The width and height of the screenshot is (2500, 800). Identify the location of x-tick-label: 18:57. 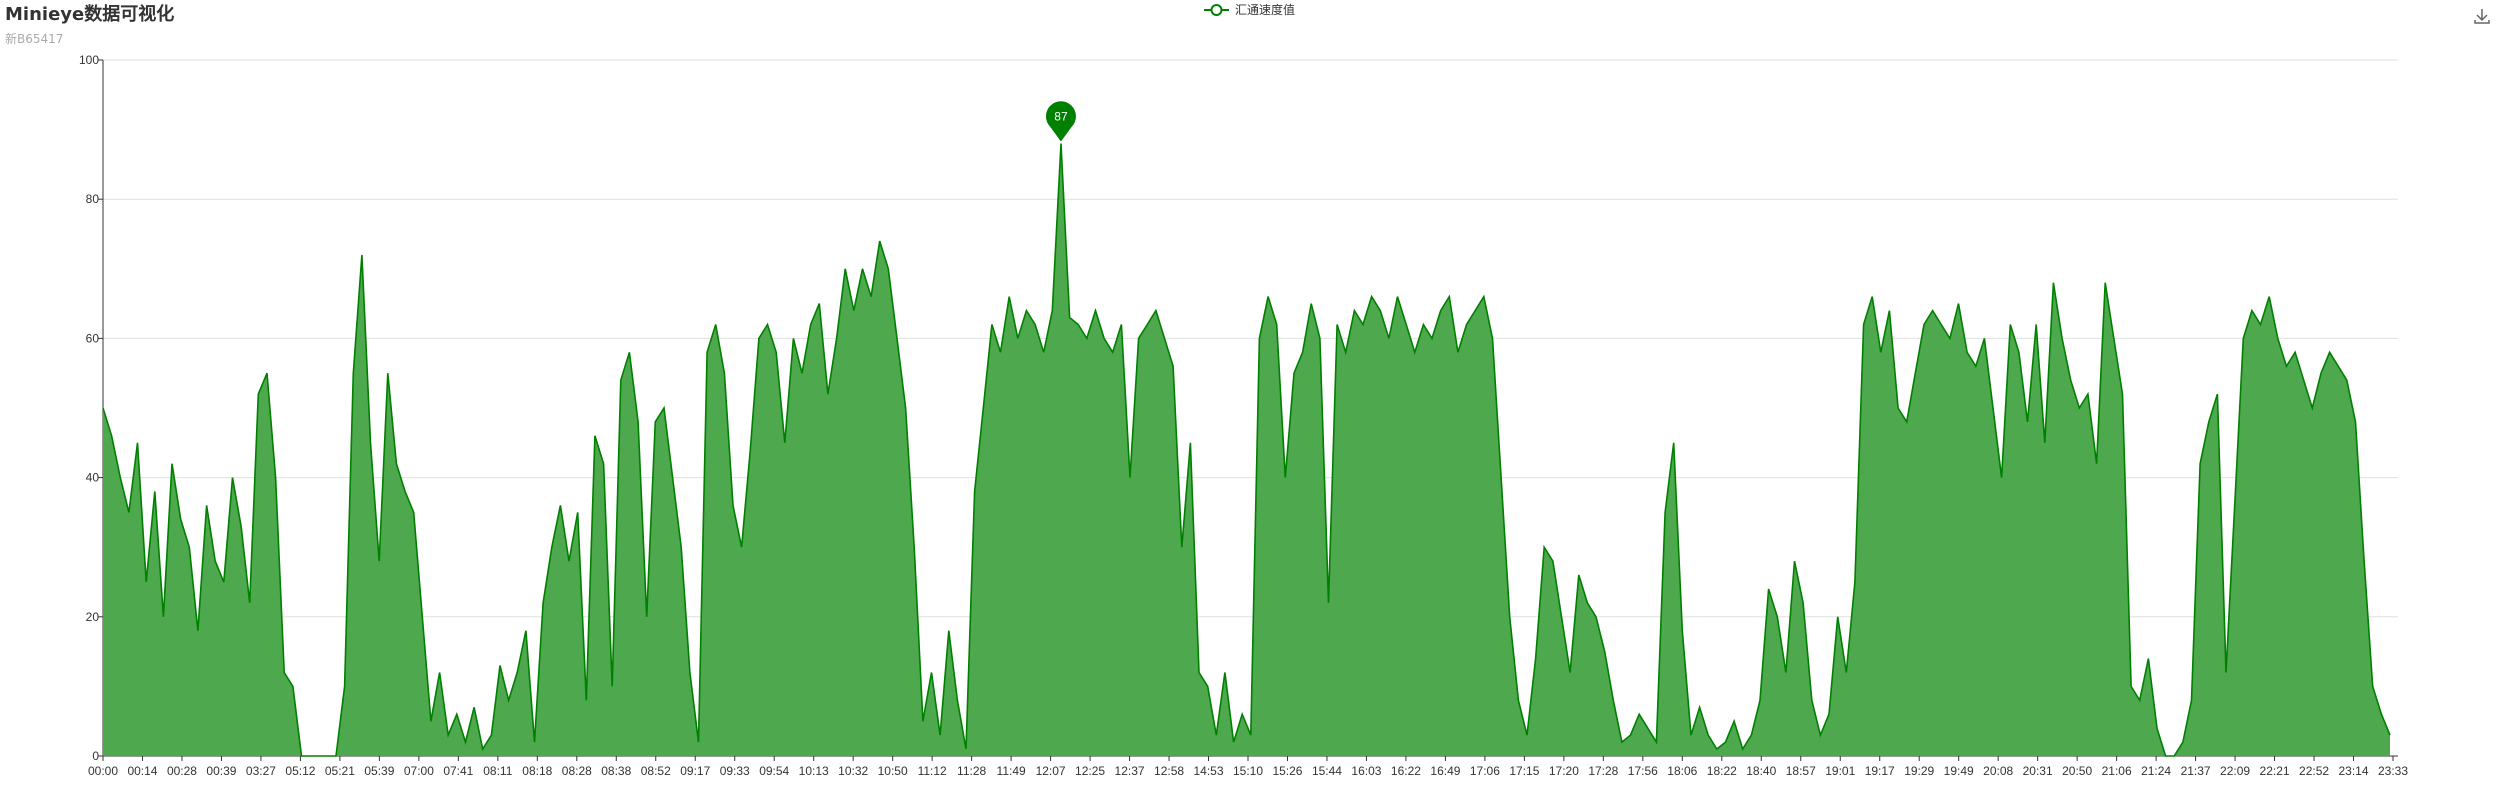
(1801, 771).